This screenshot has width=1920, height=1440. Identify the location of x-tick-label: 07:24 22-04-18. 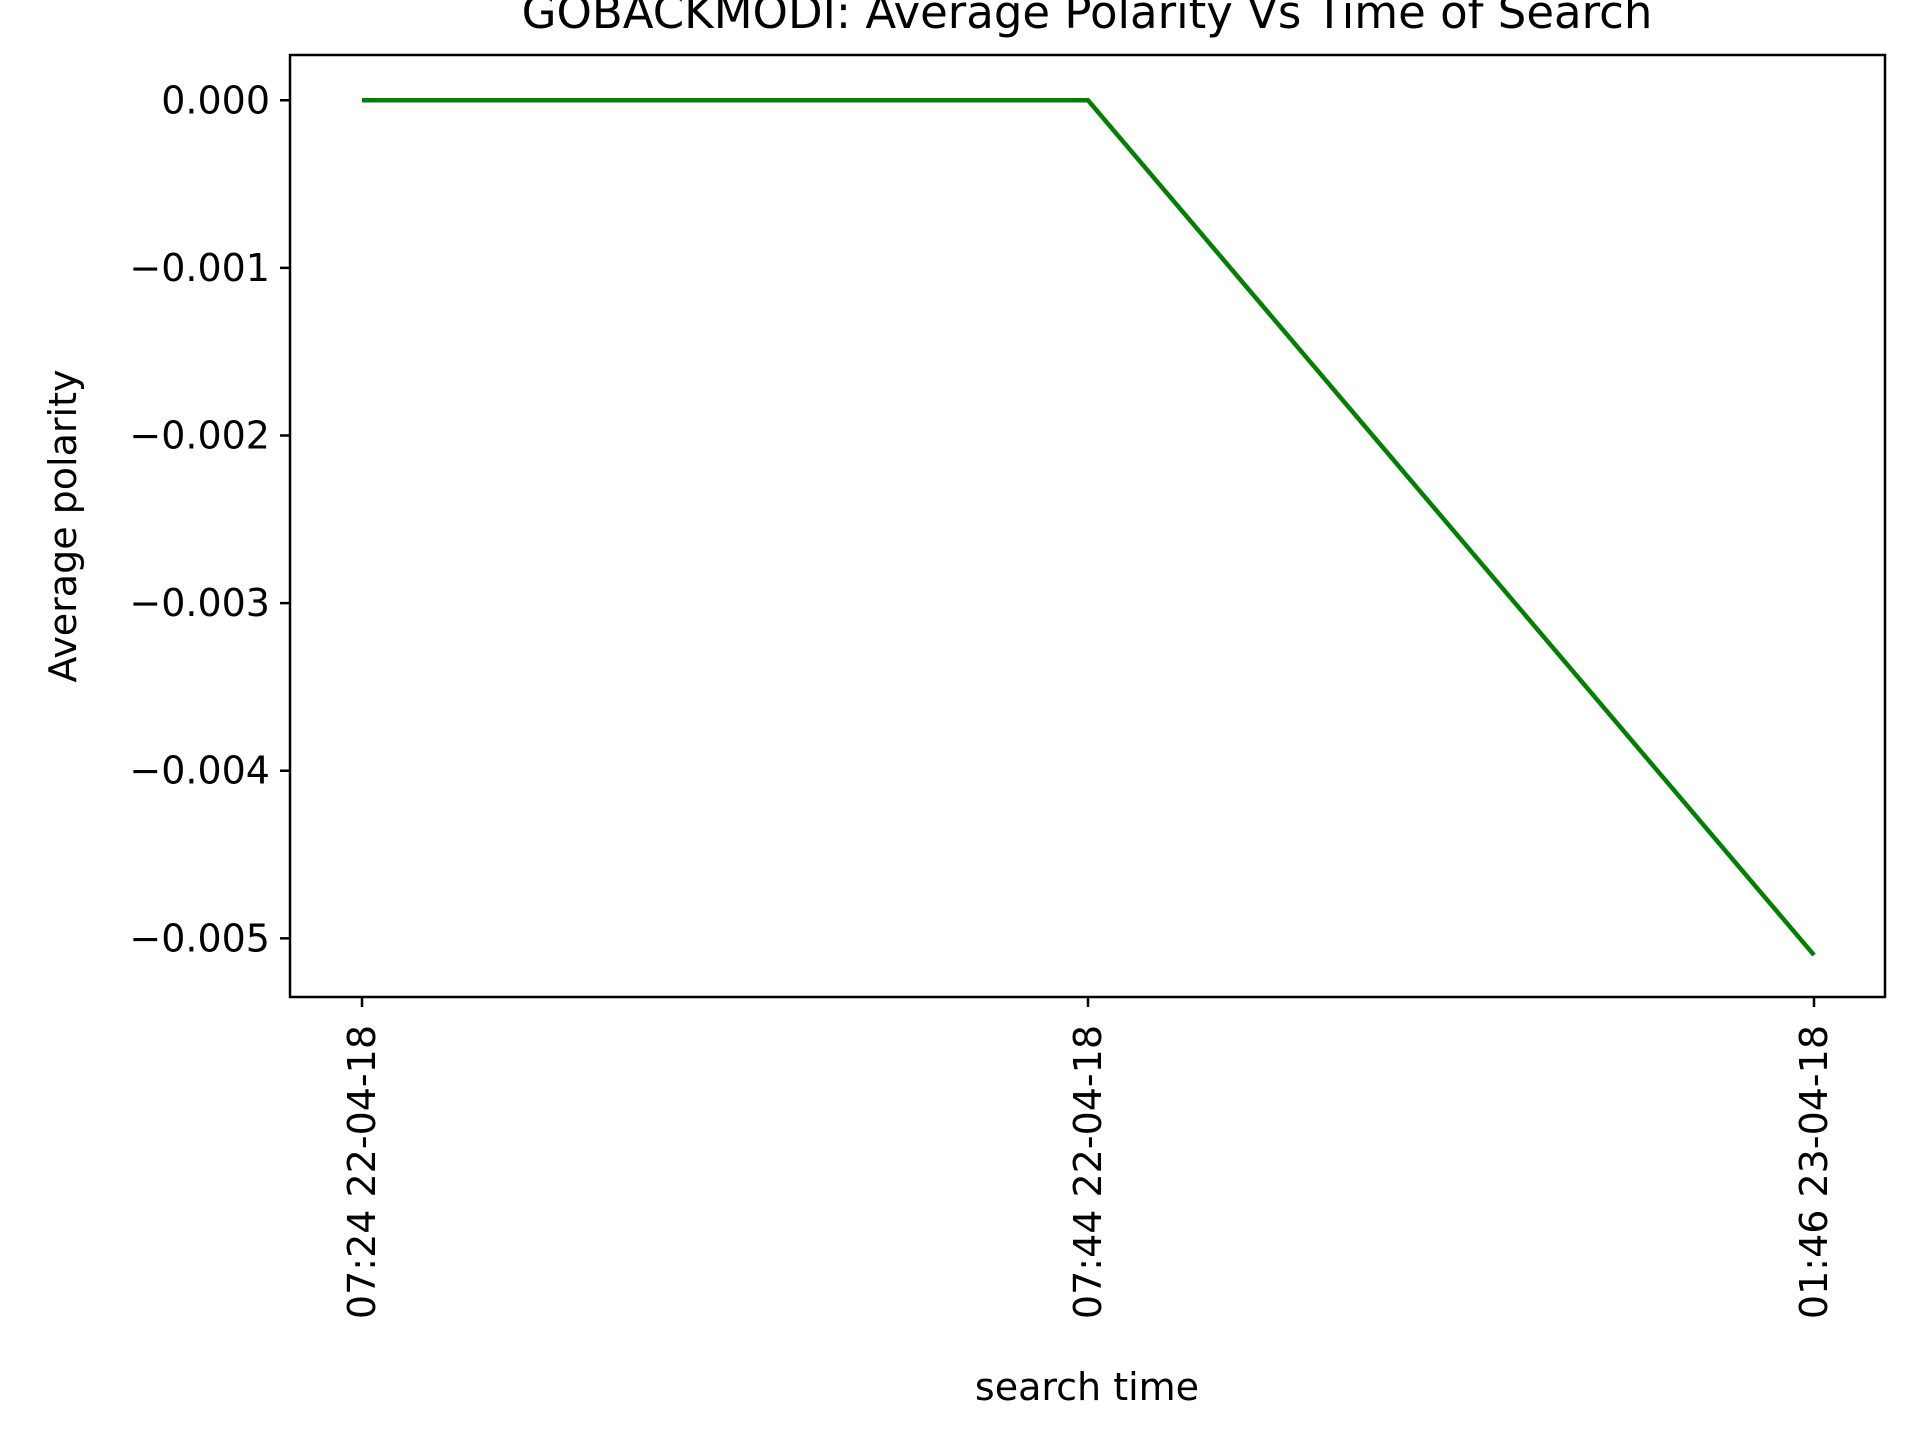
(362, 1172).